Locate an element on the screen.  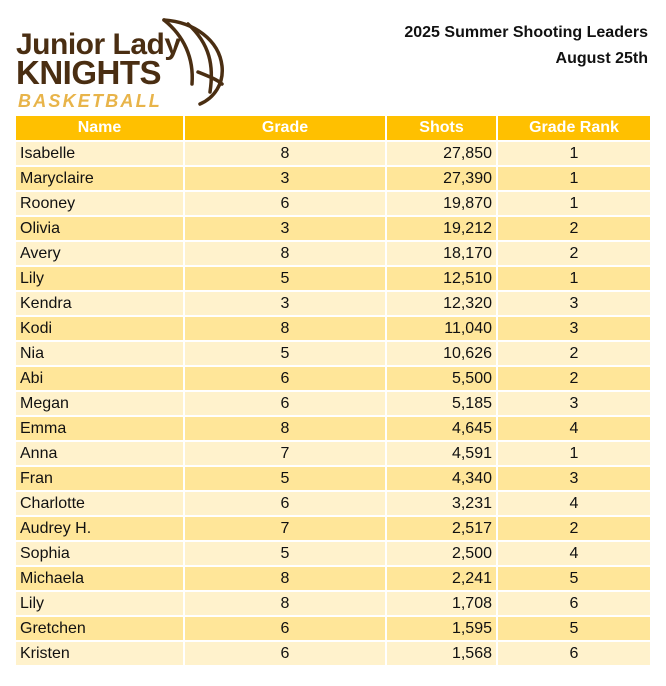
basketball-icon is located at coordinates (193, 62).